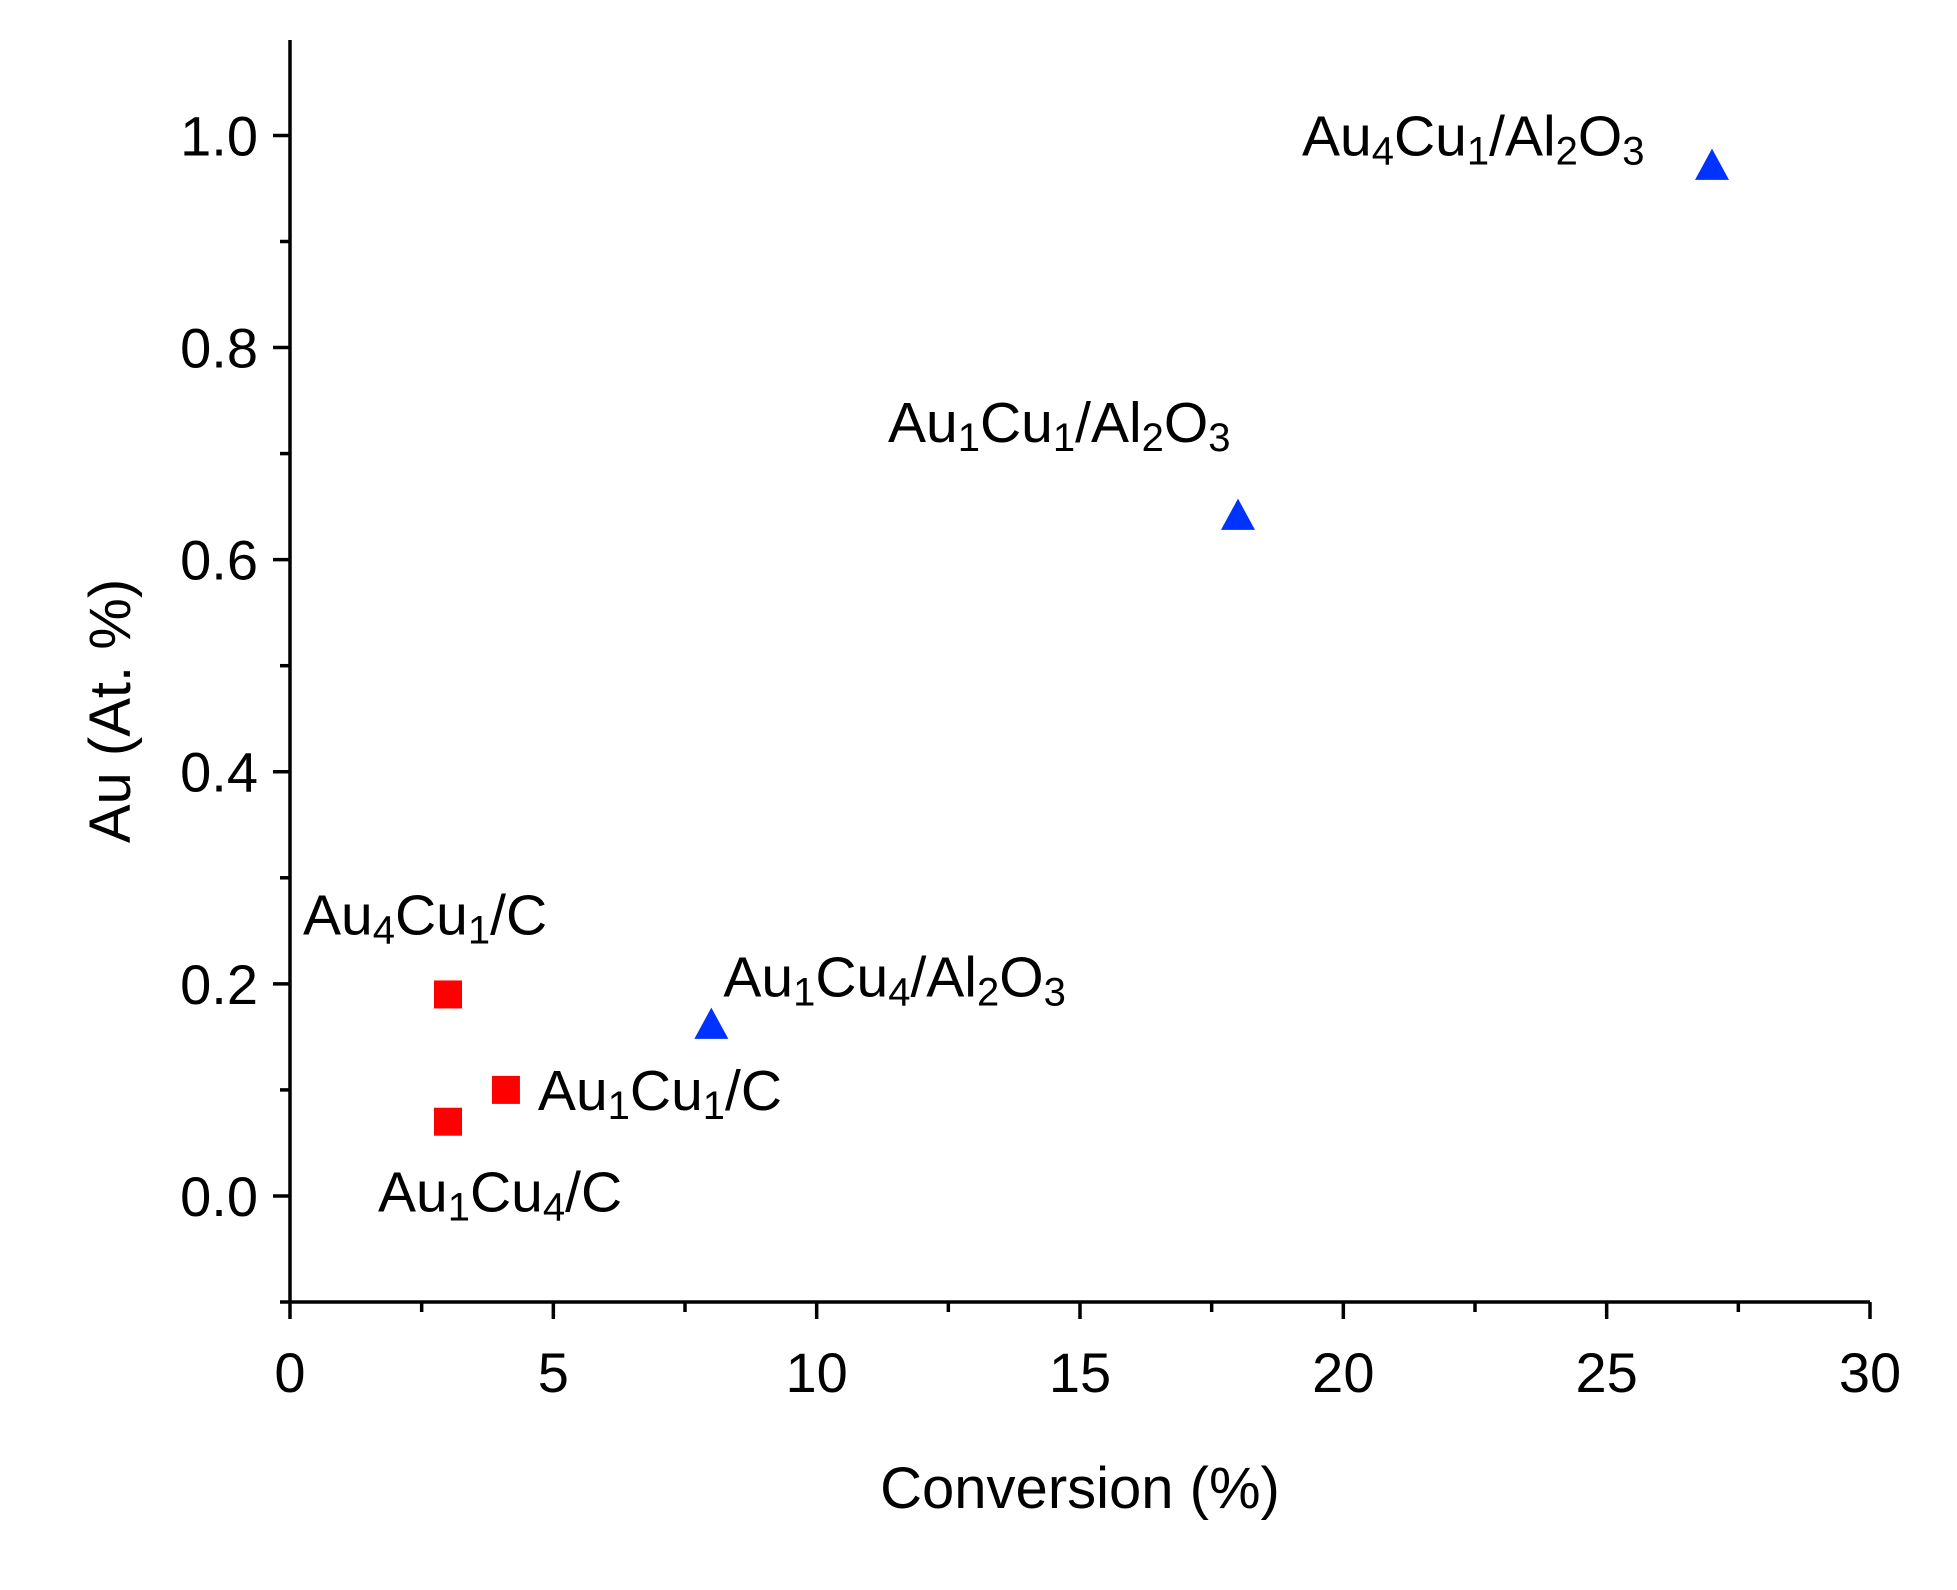 The height and width of the screenshot is (1590, 1957). I want to click on x-tick-label: 15, so click(1080, 1372).